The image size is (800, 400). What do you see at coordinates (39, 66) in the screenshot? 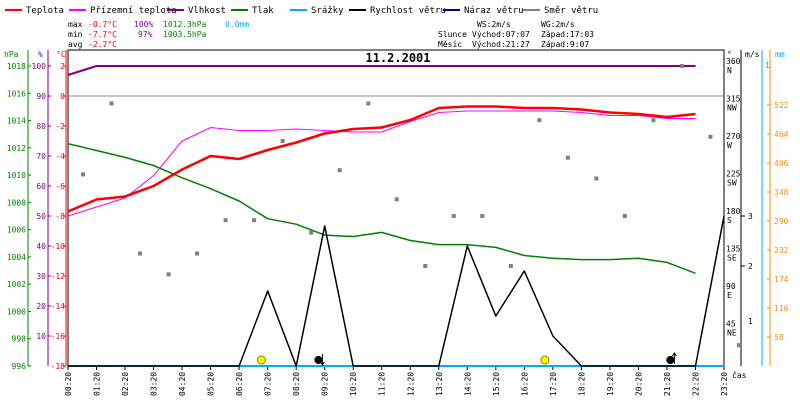
I see `percent-tick-label: 100` at bounding box center [39, 66].